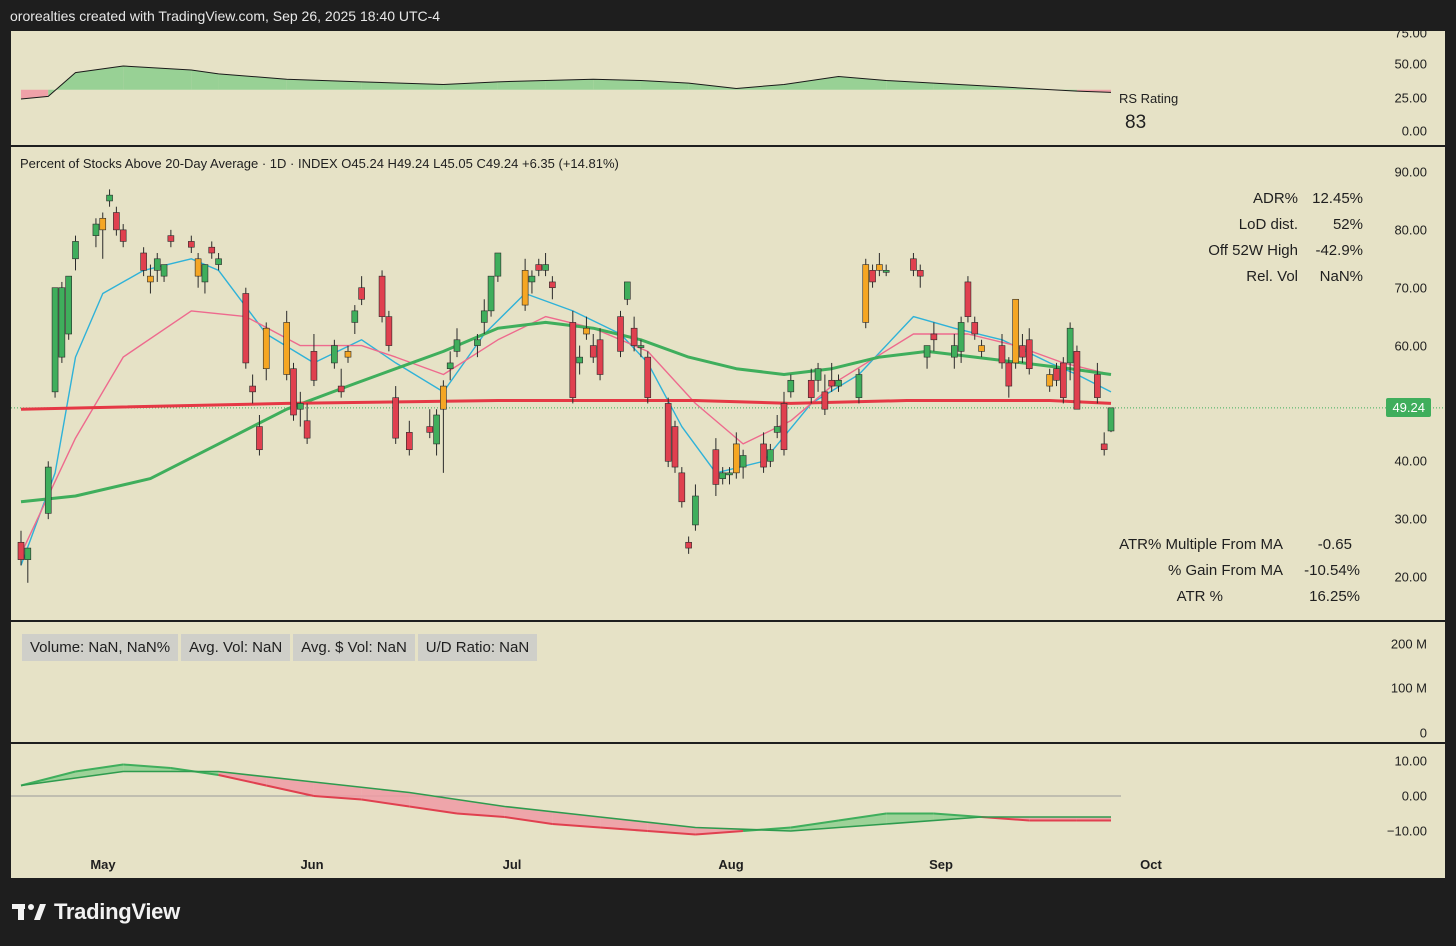  Describe the element at coordinates (96, 912) in the screenshot. I see `tradingview-logo: TradingView` at that location.